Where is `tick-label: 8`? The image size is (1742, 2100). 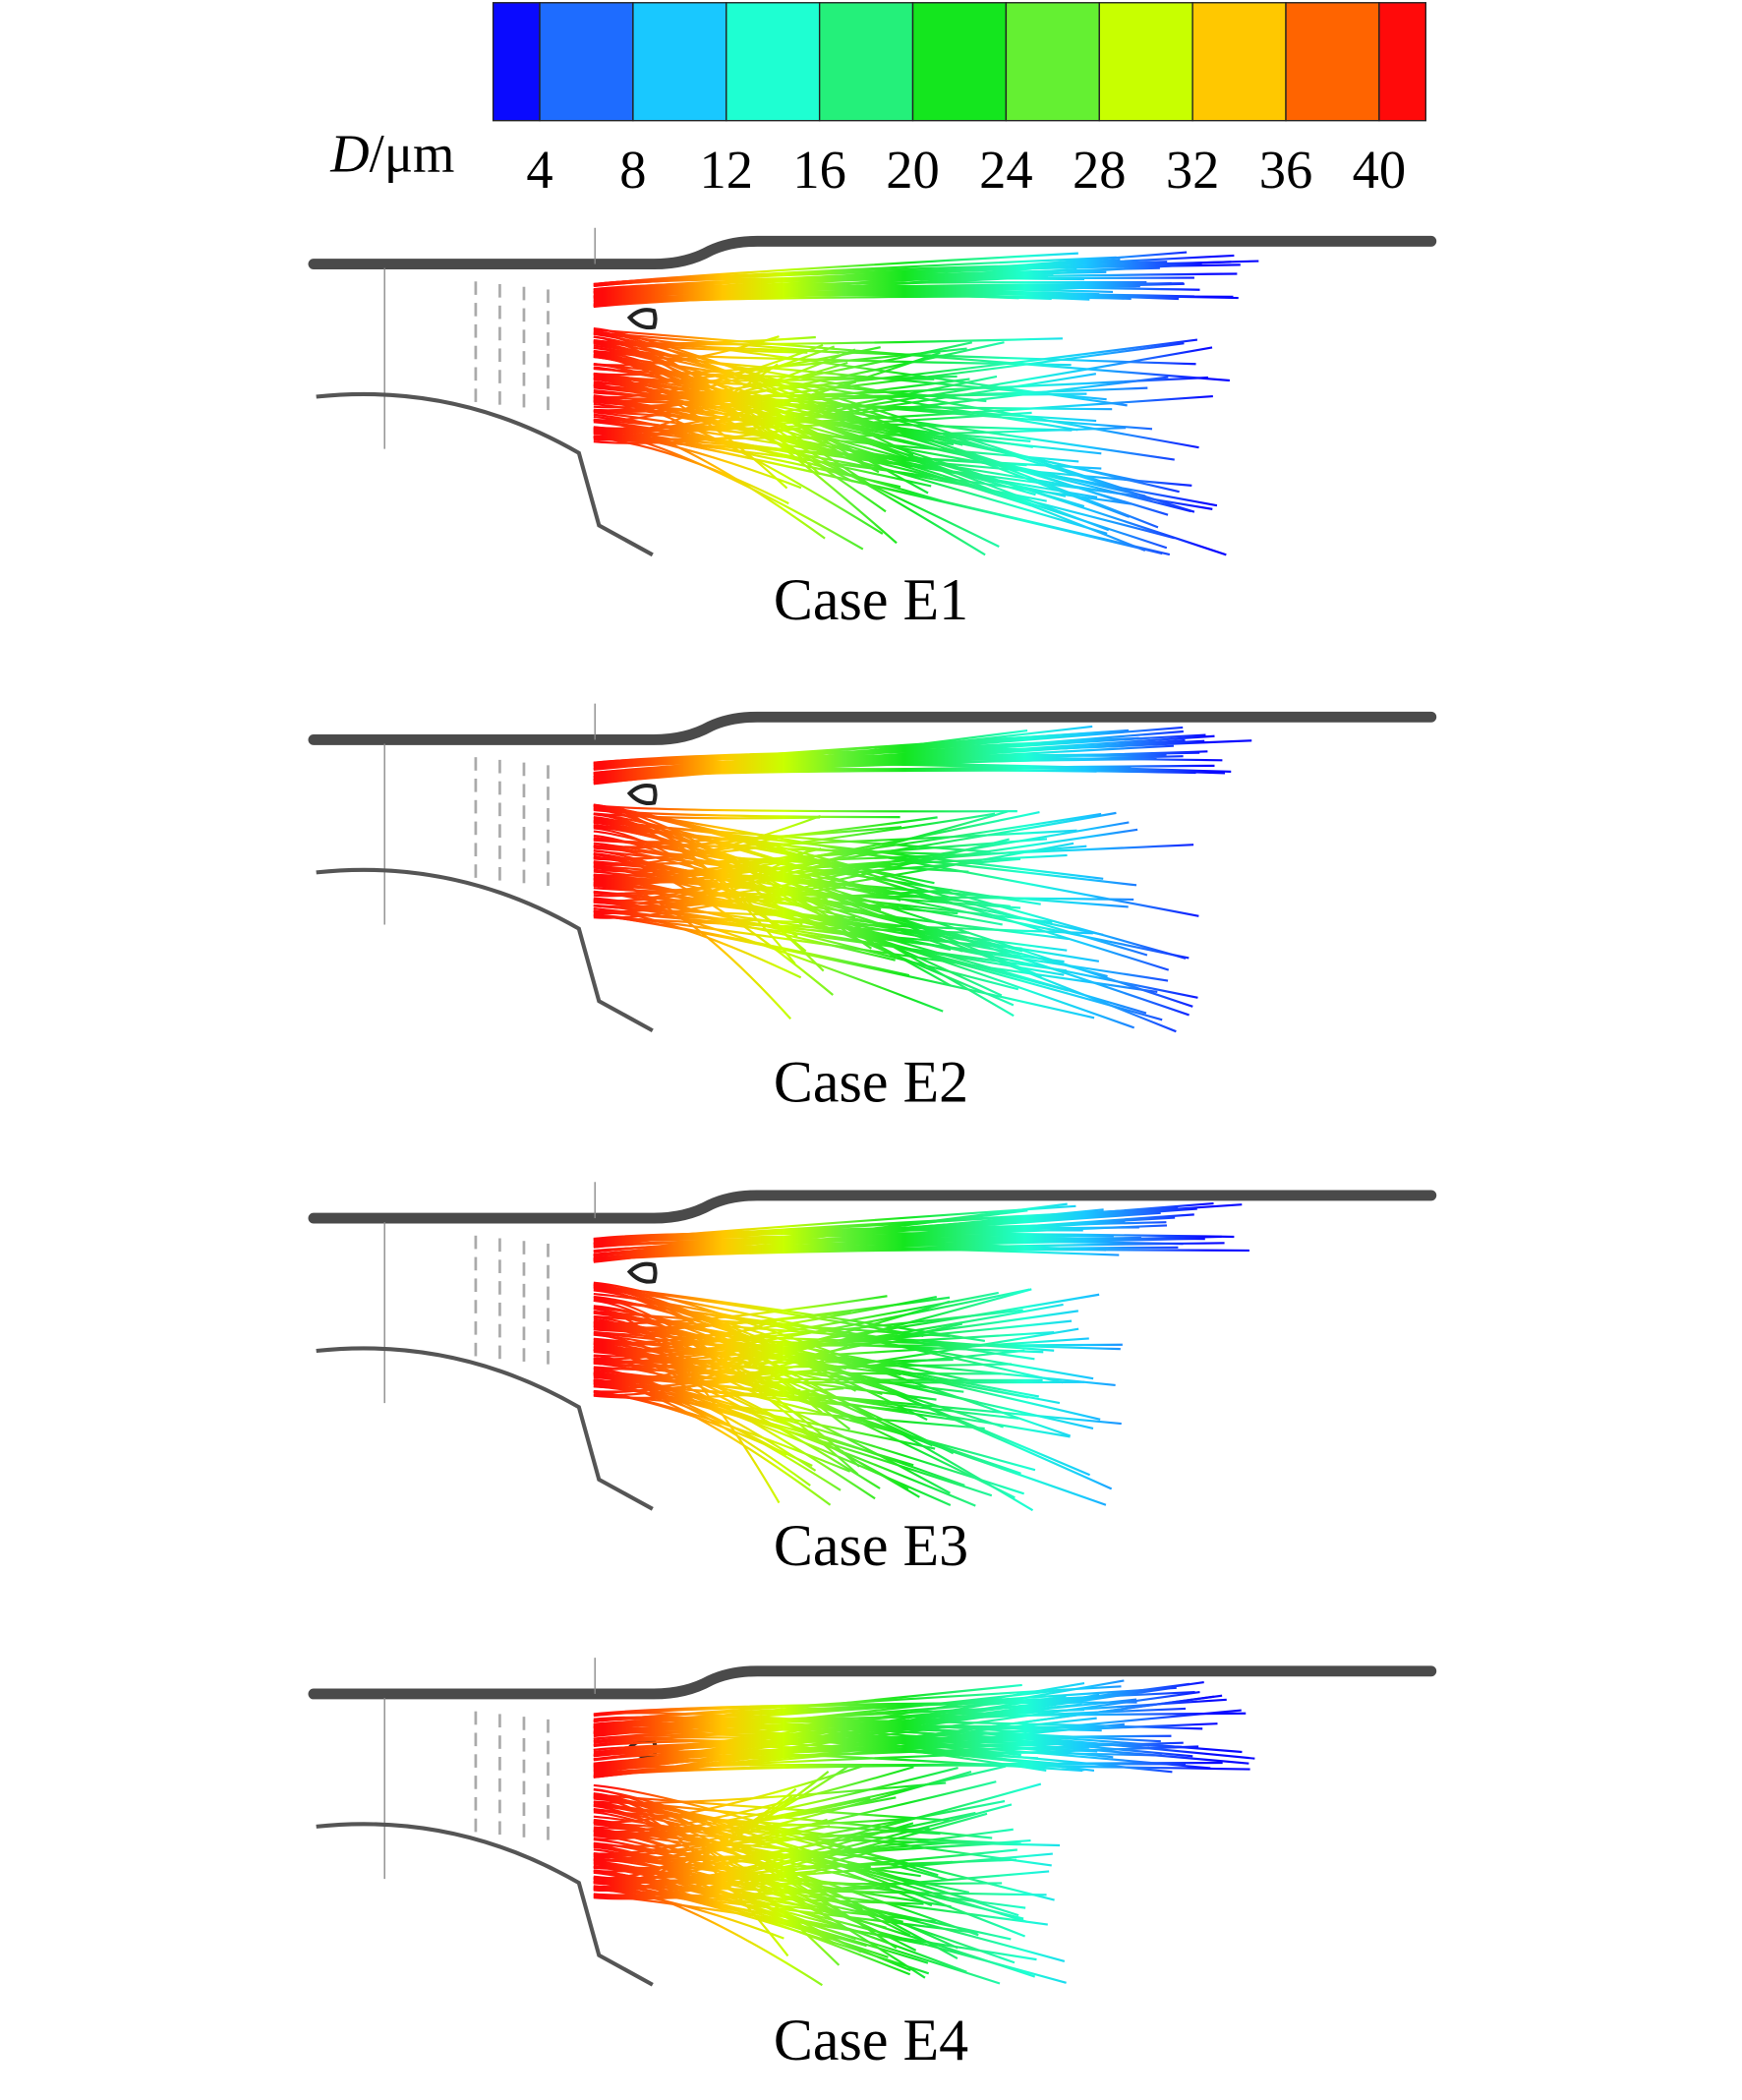
tick-label: 8 is located at coordinates (632, 170).